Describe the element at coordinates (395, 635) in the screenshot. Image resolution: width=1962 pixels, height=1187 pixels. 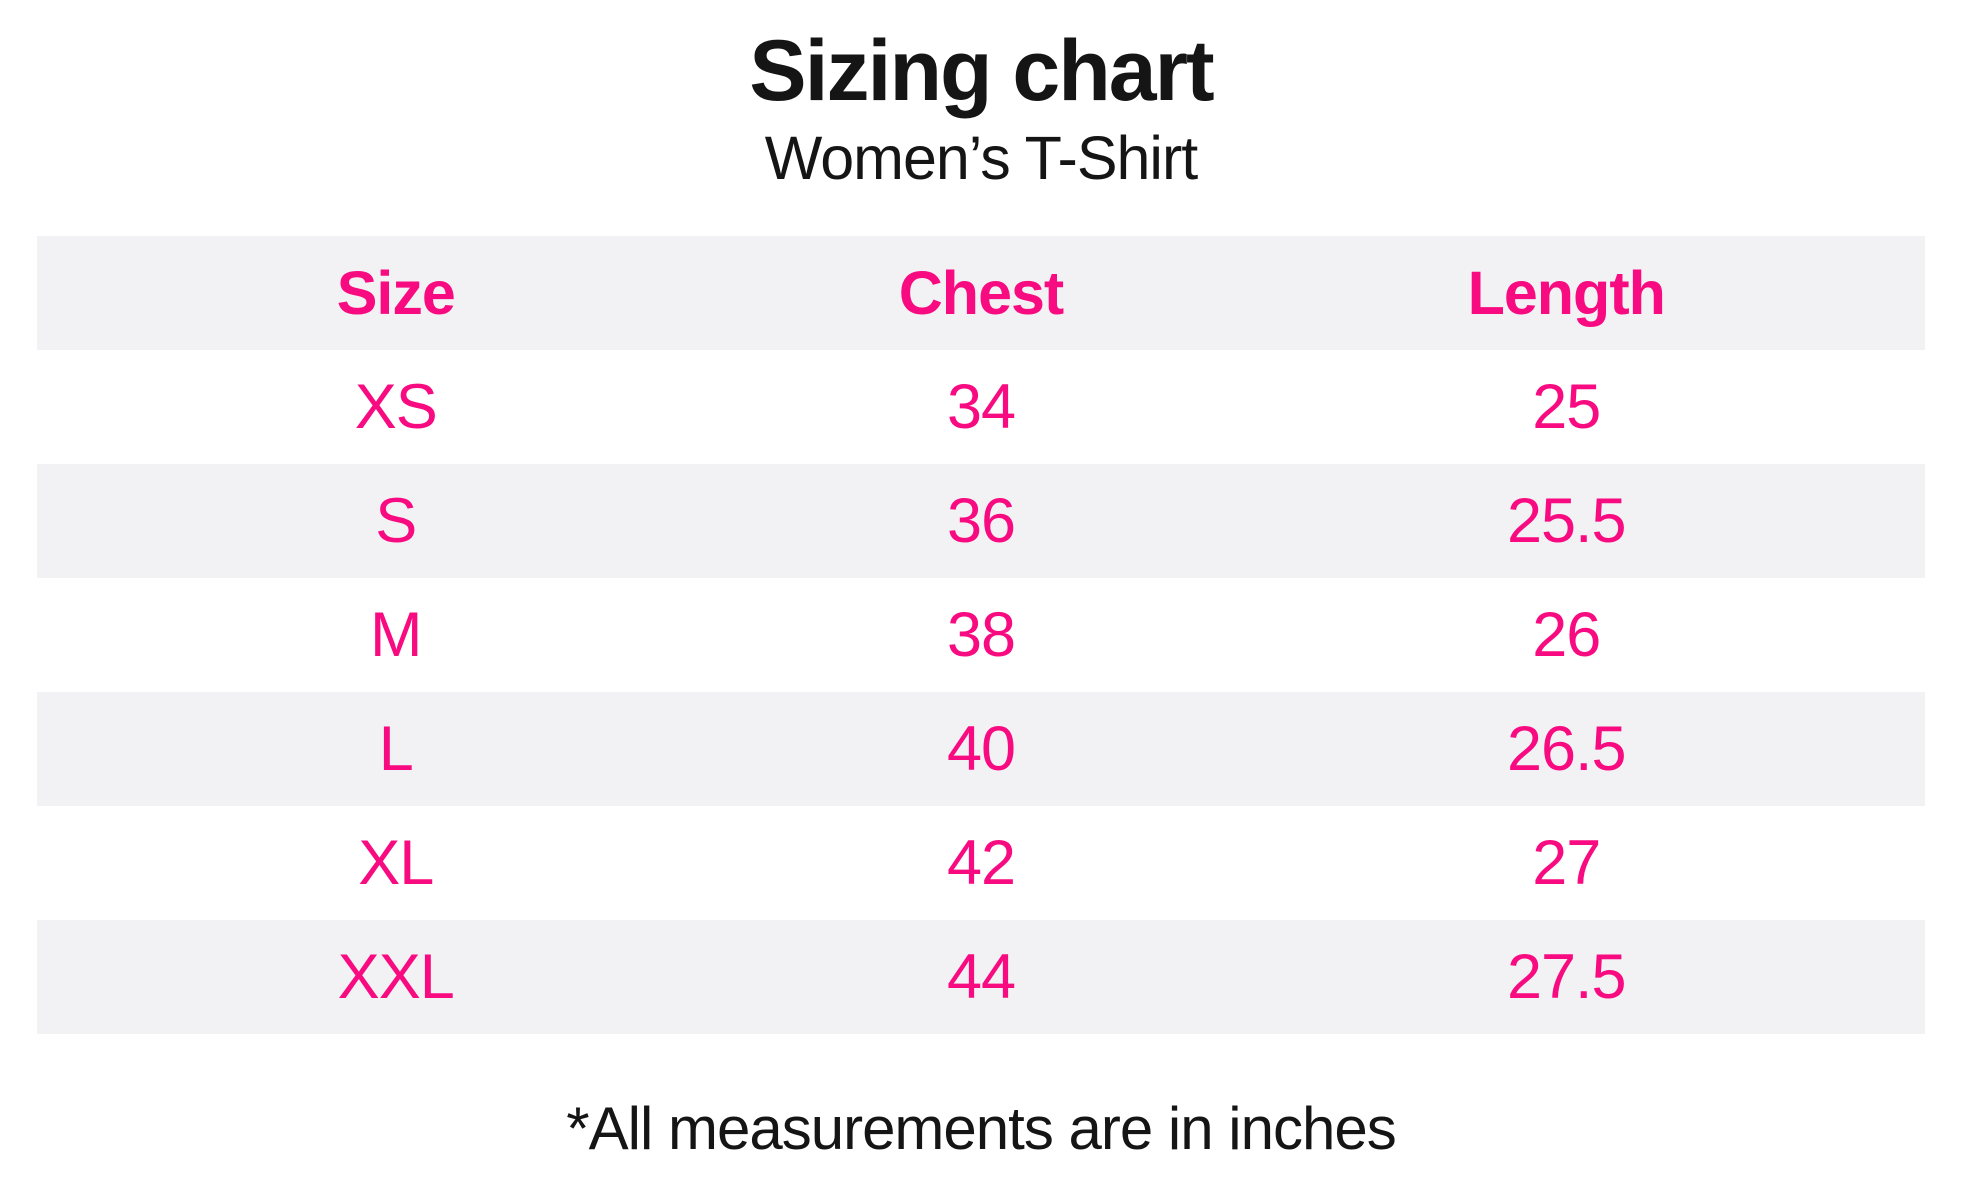
I see `size-value: M` at that location.